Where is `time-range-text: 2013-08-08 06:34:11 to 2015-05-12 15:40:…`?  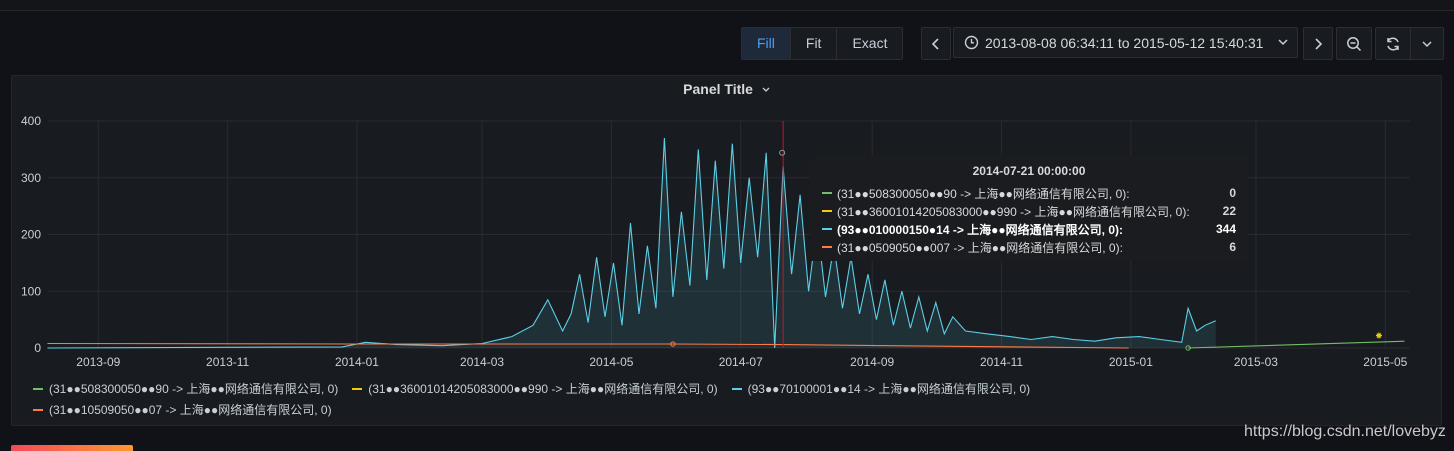
time-range-text: 2013-08-08 06:34:11 to 2015-05-12 15:40:… is located at coordinates (1124, 42).